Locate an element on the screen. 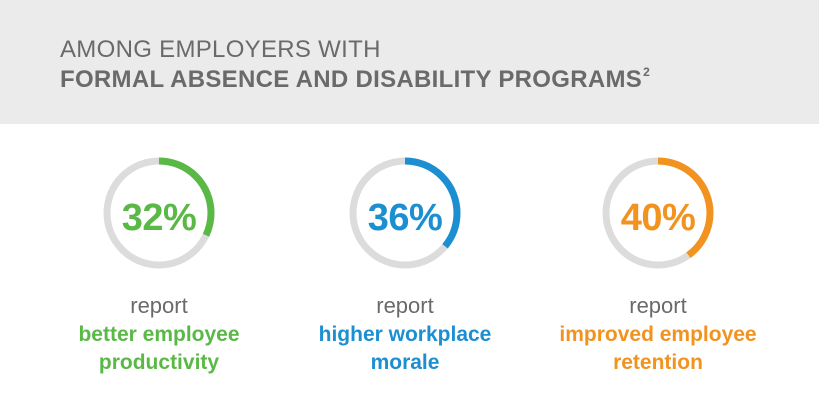  stat-description-line2: morale is located at coordinates (405, 362).